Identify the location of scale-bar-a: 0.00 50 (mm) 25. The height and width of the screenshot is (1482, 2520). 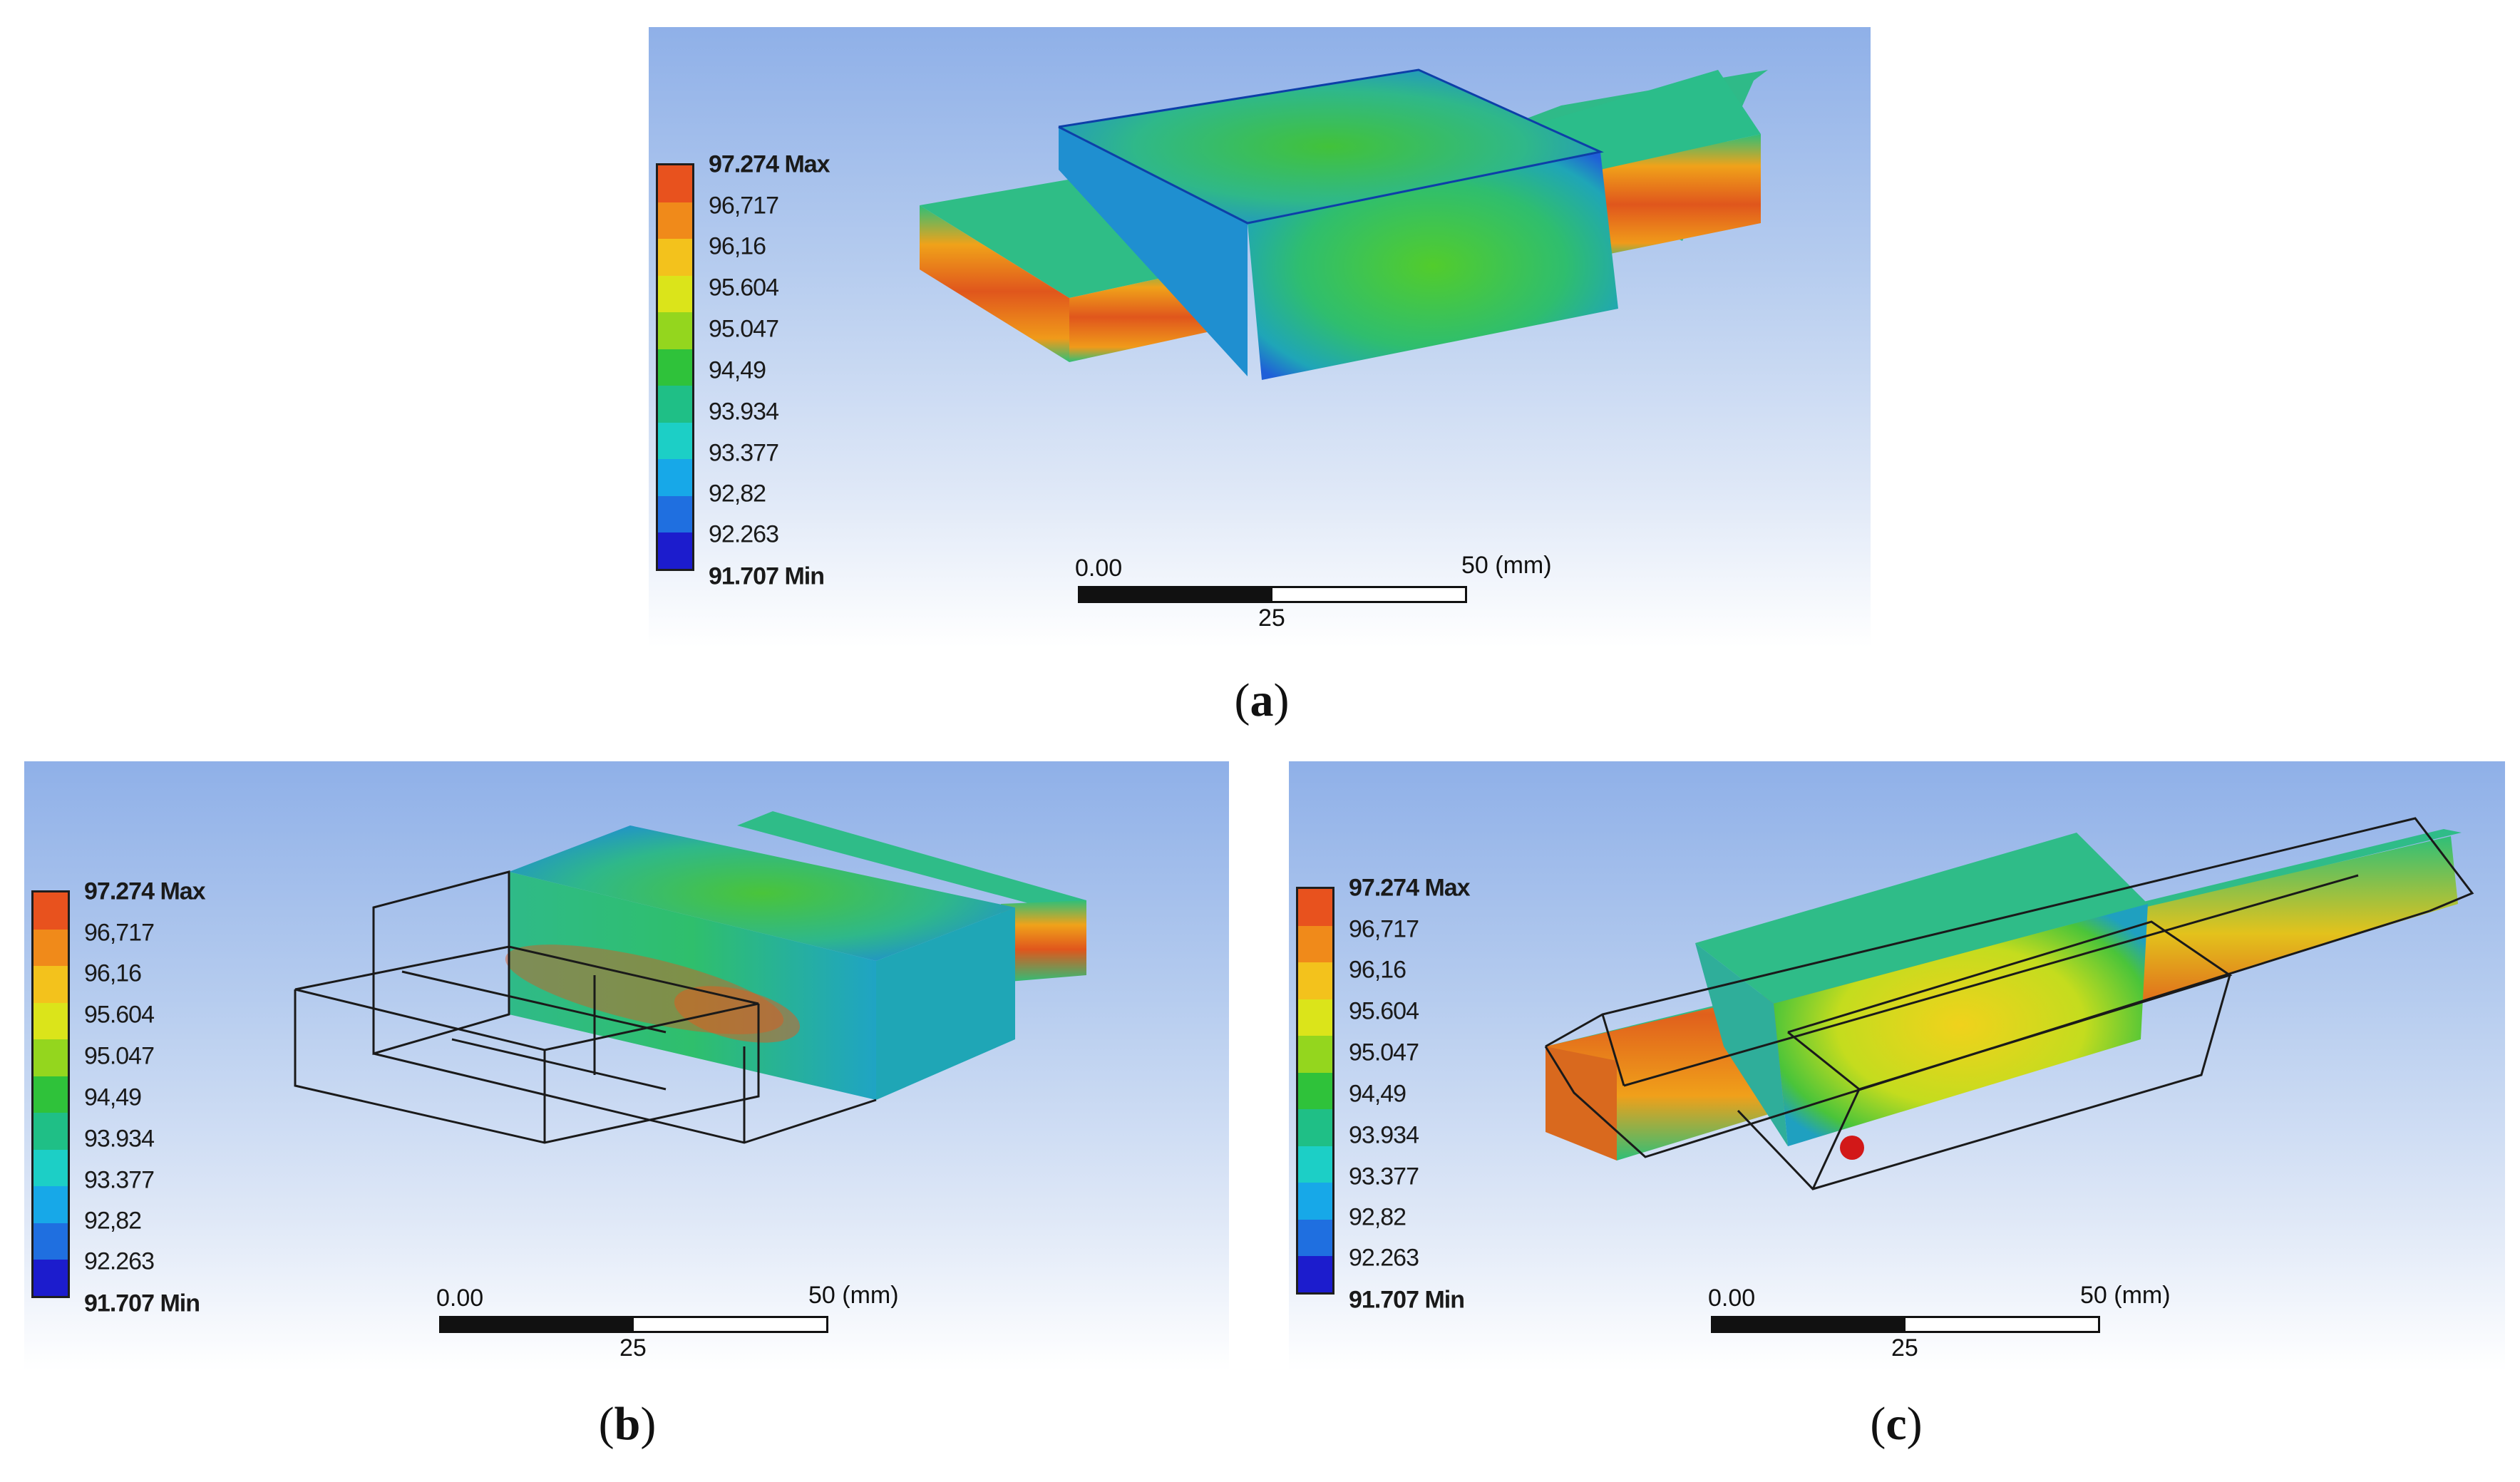
(1296, 596).